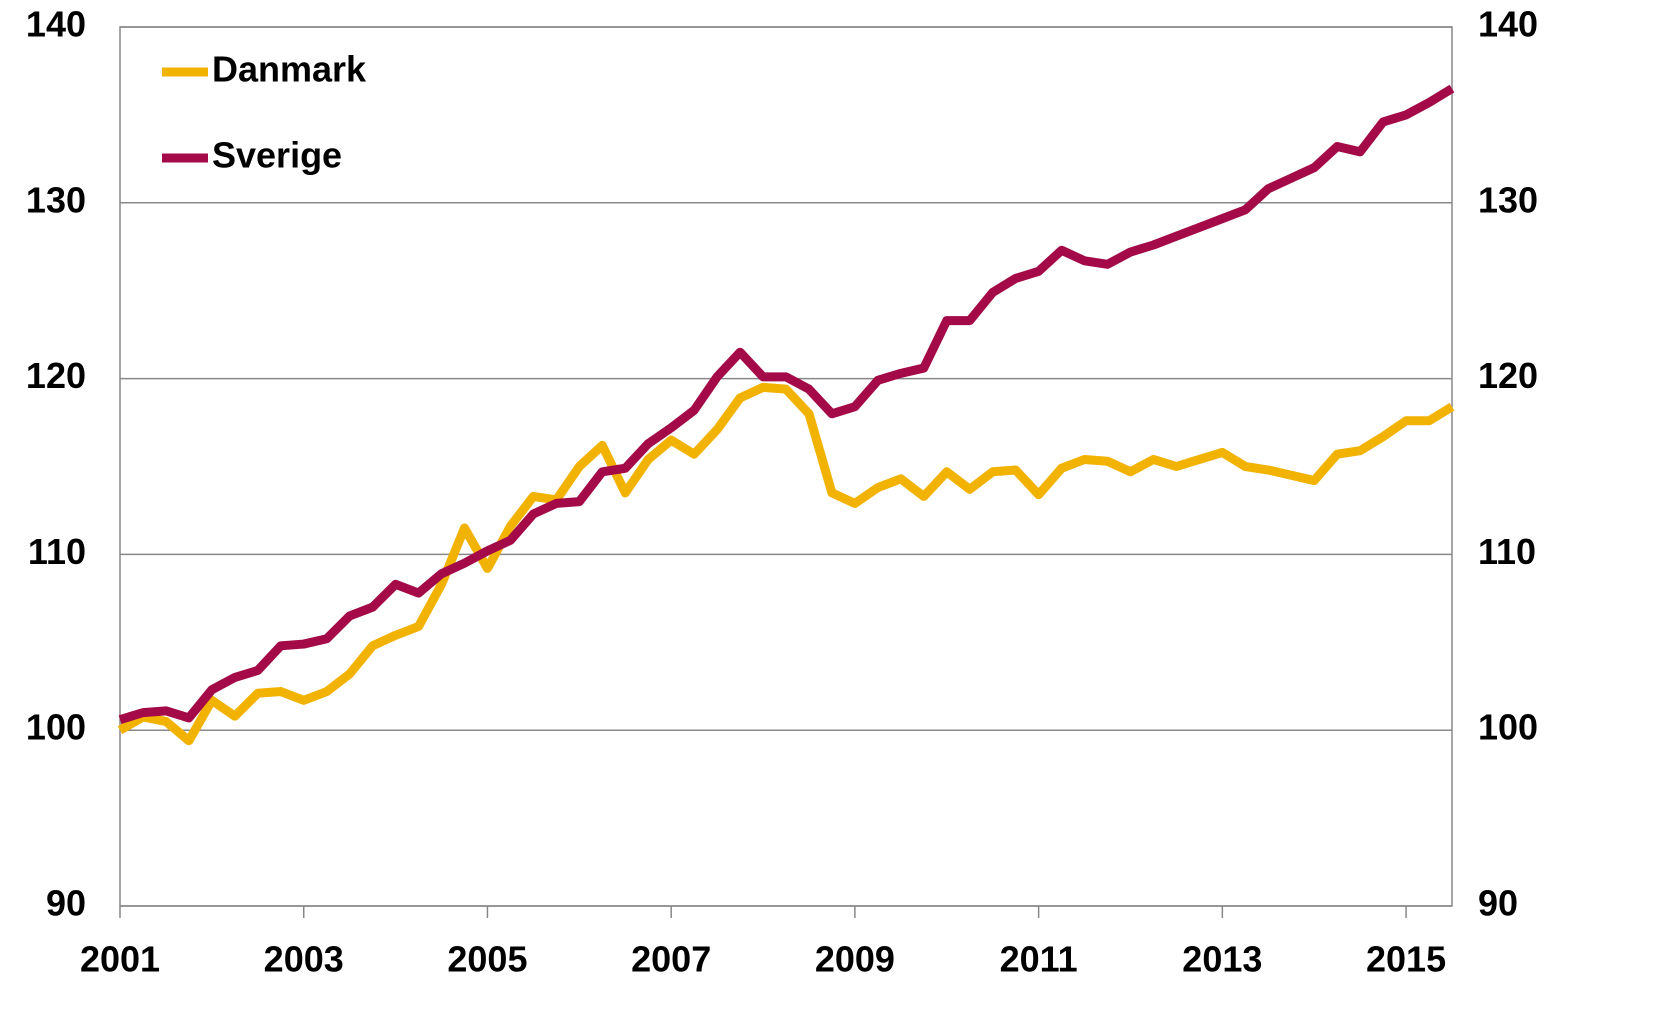 The width and height of the screenshot is (1659, 1035). What do you see at coordinates (56, 199) in the screenshot?
I see `y-tick-label: 130` at bounding box center [56, 199].